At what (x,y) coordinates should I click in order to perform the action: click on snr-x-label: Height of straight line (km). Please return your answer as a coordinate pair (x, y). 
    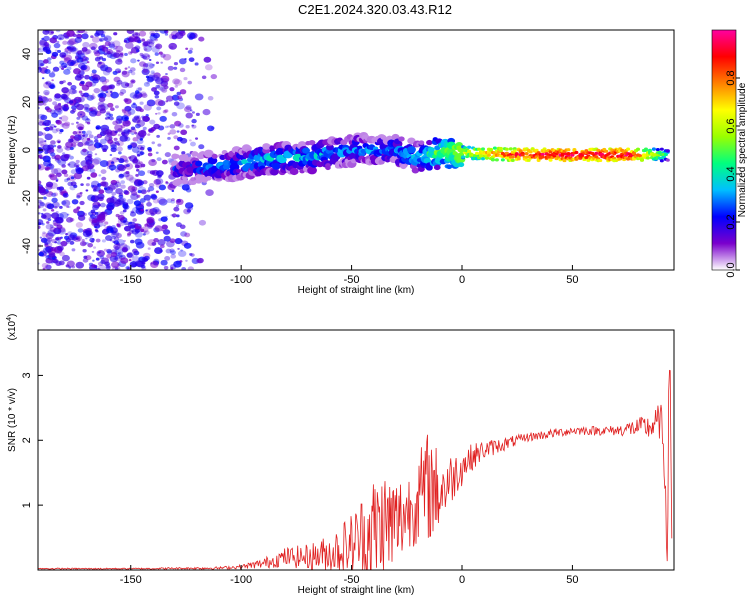
    Looking at the image, I should click on (356, 590).